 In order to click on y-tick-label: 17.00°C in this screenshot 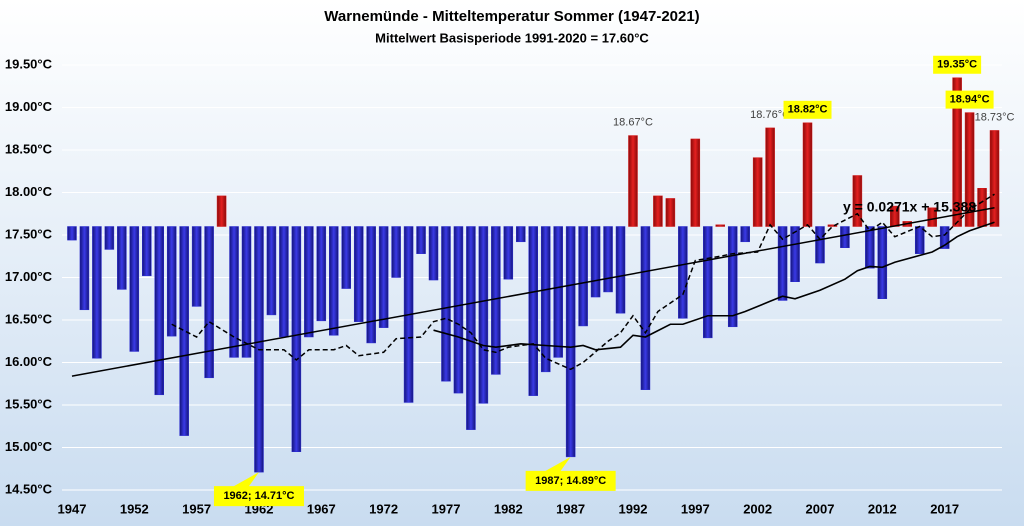, I will do `click(29, 276)`.